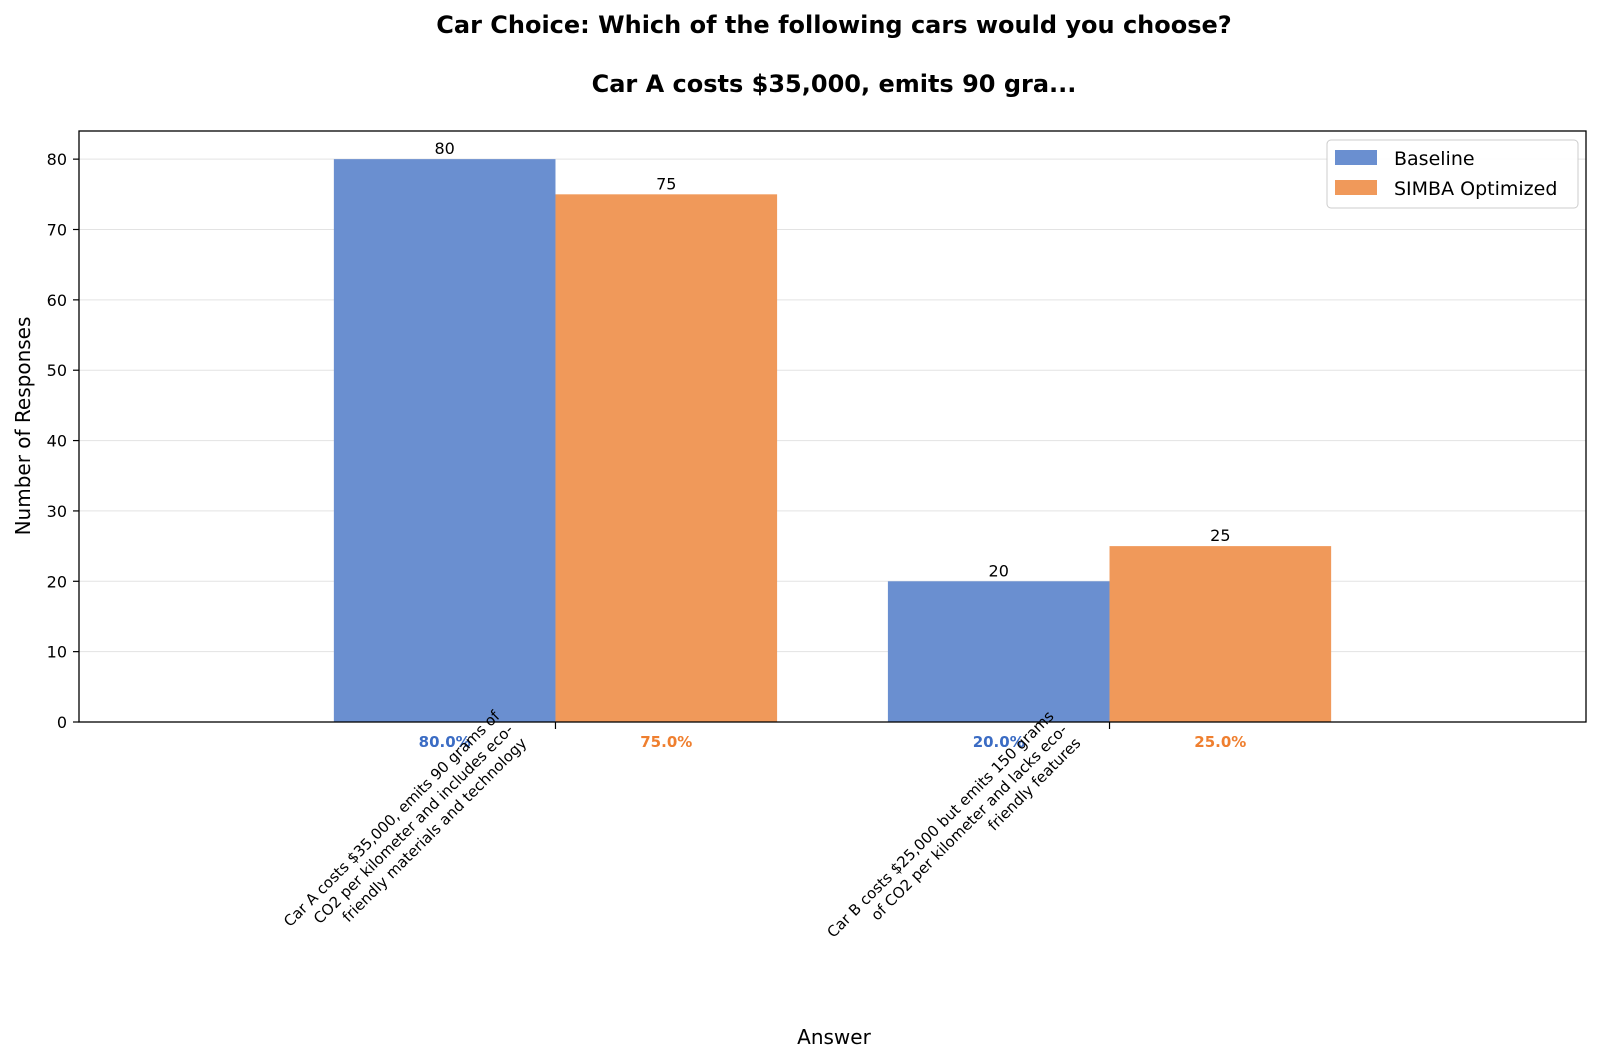 Image resolution: width=1600 pixels, height=1062 pixels. I want to click on category-label-line: Car B costs $25,000 but emits 150 grams, so click(940, 824).